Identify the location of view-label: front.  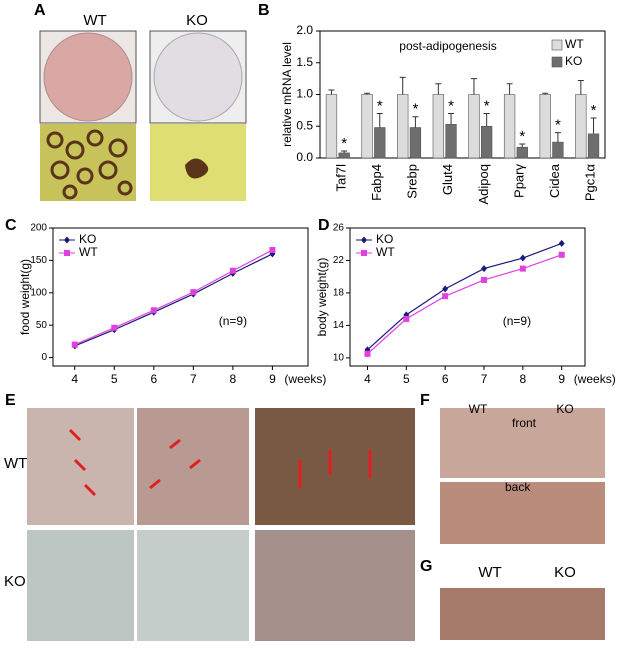
(524, 423).